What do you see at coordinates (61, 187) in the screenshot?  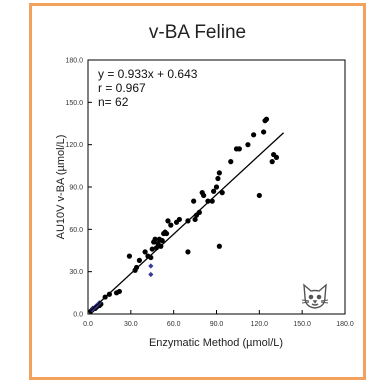 I see `y-axis-label: AU10V v-BA (µmol/L)` at bounding box center [61, 187].